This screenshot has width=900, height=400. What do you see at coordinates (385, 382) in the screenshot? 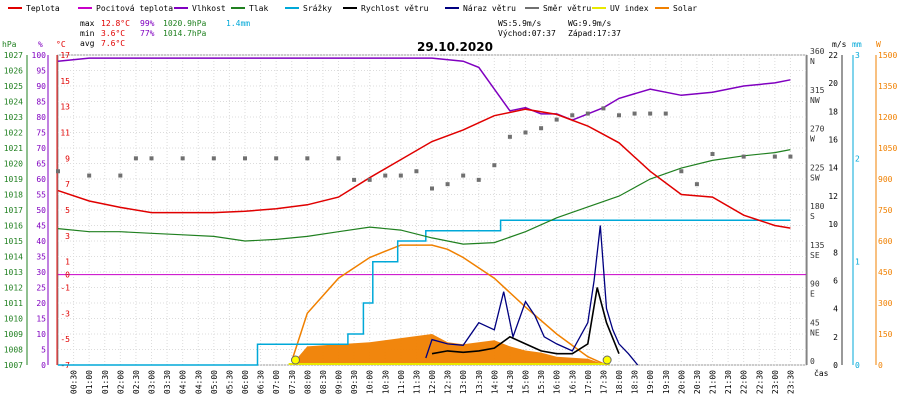
I see `time-tick-label: 10:30` at bounding box center [385, 382].